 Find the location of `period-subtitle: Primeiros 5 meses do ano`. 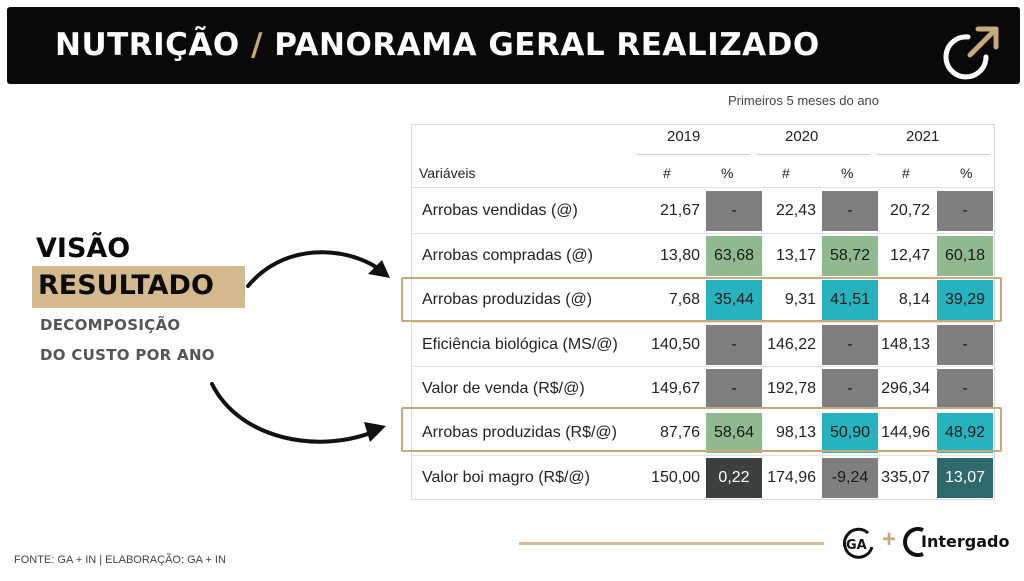

period-subtitle: Primeiros 5 meses do ano is located at coordinates (804, 100).